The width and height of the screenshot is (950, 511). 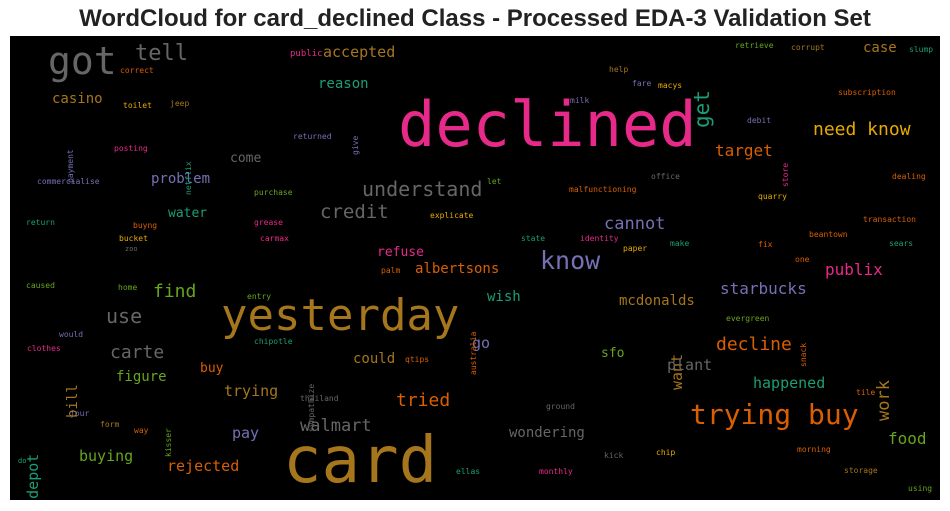 What do you see at coordinates (774, 414) in the screenshot?
I see `word-trying-buy: trying buy` at bounding box center [774, 414].